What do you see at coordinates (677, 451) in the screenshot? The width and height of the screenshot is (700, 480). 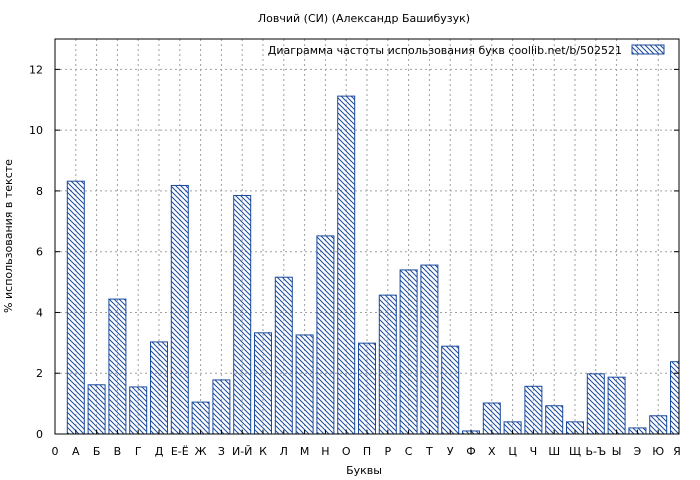 I see `x-tick-label: Я` at bounding box center [677, 451].